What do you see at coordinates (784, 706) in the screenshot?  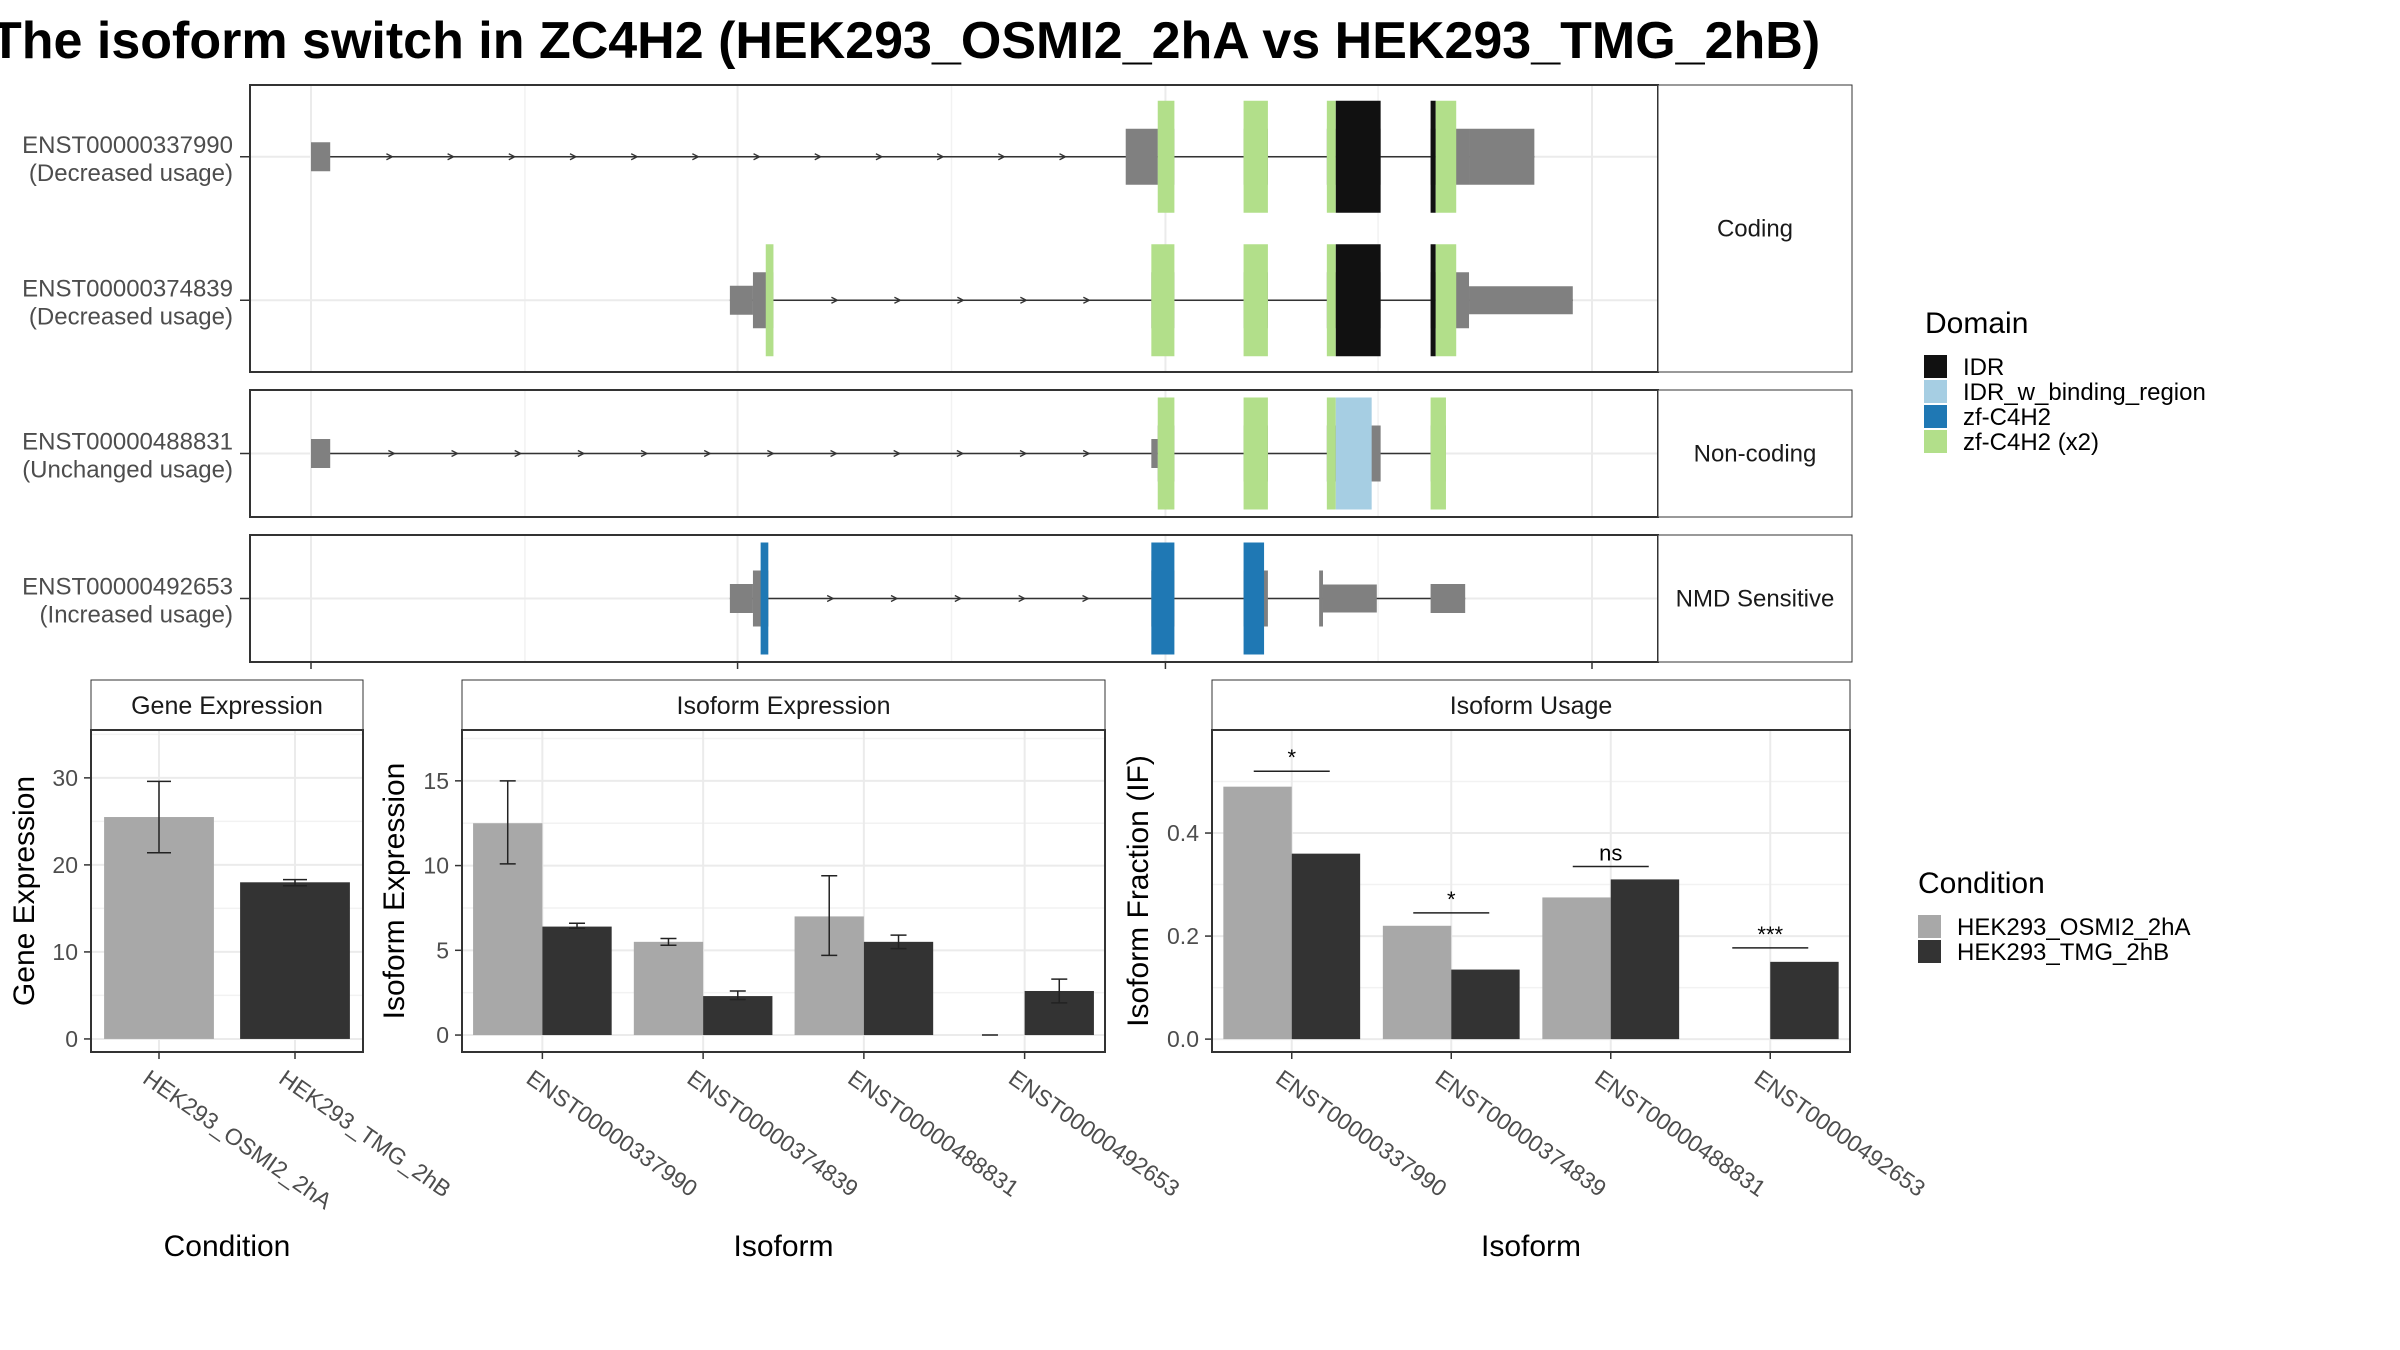 I see `chart-title: Isoform Expression` at bounding box center [784, 706].